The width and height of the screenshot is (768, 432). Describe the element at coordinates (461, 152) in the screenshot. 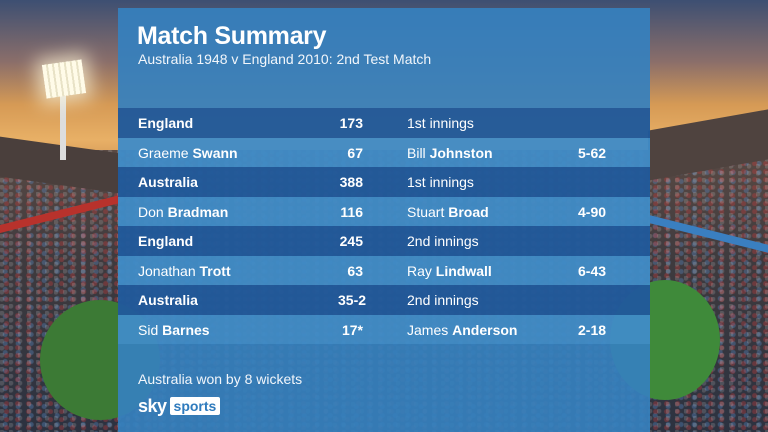

I see `bowler-last-name: Johnston` at that location.